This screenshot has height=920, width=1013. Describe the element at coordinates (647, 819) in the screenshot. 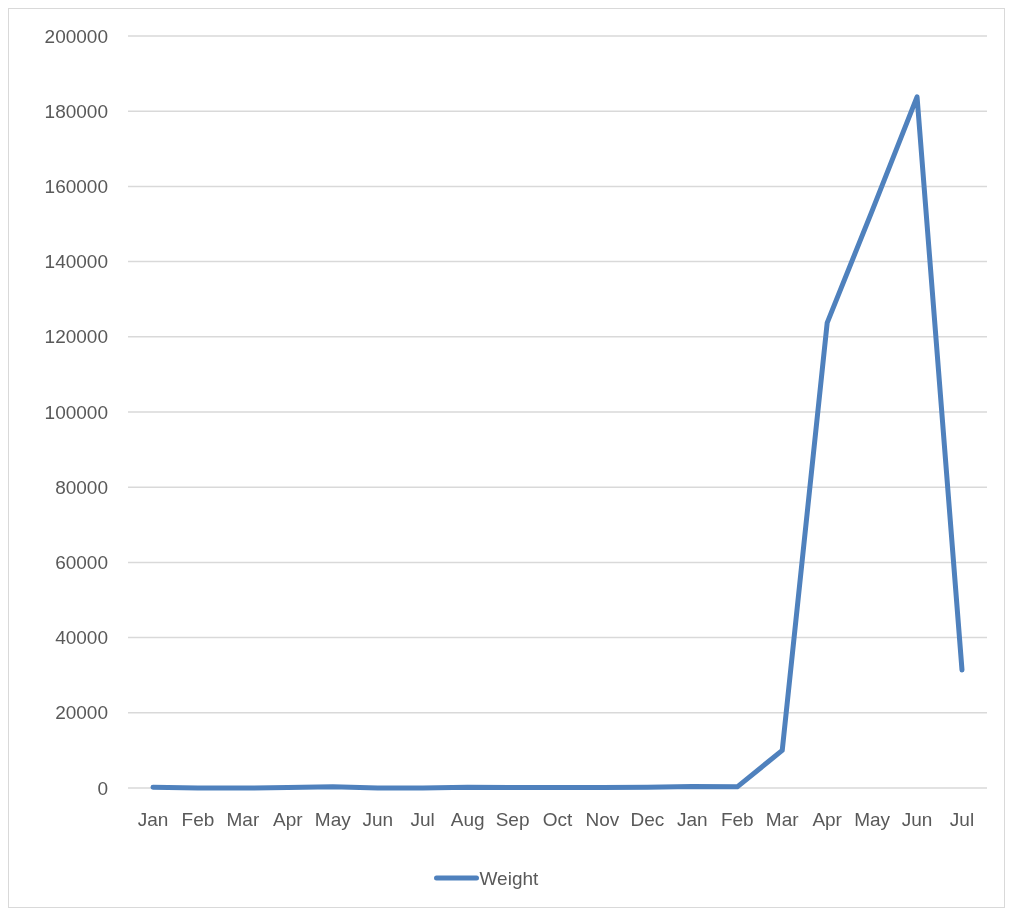

I see `x-tick-label: Dec` at that location.